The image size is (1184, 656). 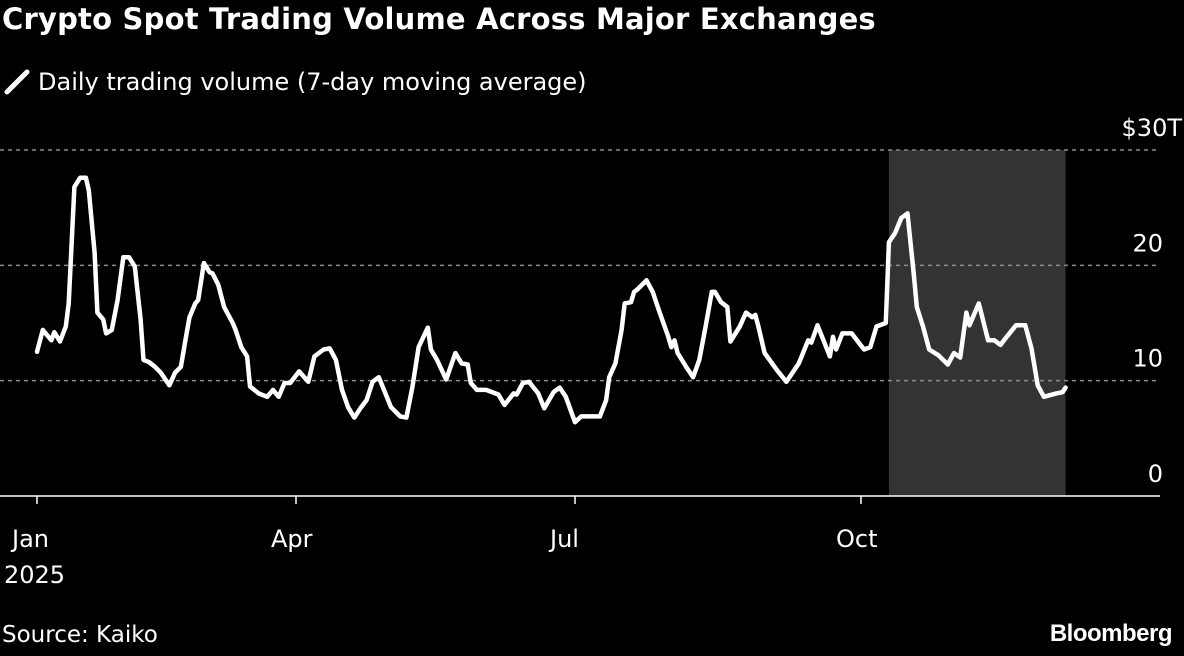 What do you see at coordinates (977, 323) in the screenshot?
I see `highlight-band` at bounding box center [977, 323].